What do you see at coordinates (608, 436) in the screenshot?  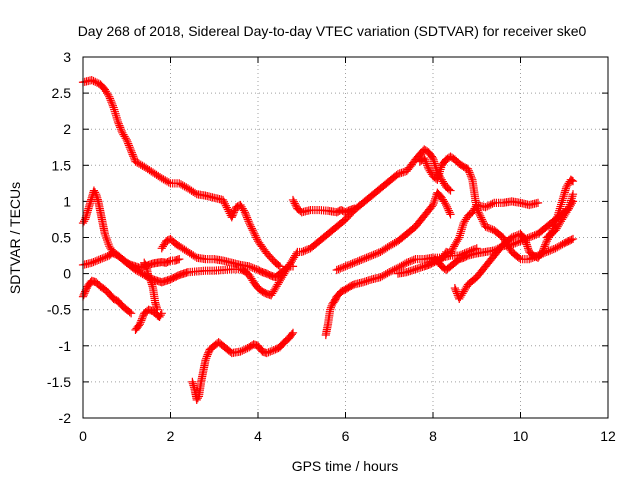 I see `x-tick-label: 12` at bounding box center [608, 436].